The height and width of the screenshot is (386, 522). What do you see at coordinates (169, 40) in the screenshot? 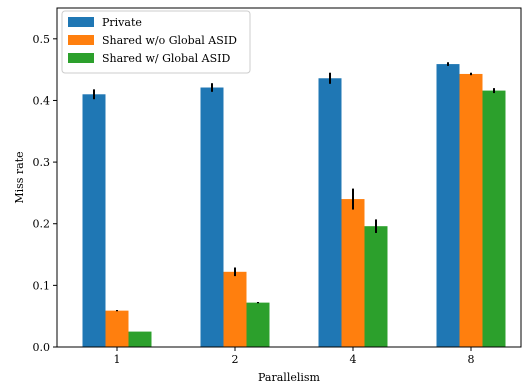
I see `legend-label-2: Shared w/o Global ASID` at bounding box center [169, 40].